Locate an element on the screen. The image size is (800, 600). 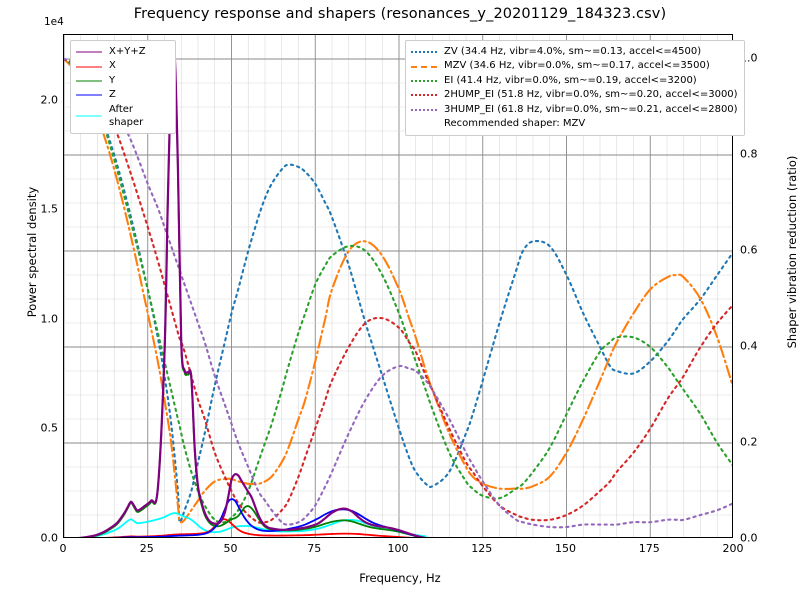
y-tick-label-left: 1.5 is located at coordinates (49, 209).